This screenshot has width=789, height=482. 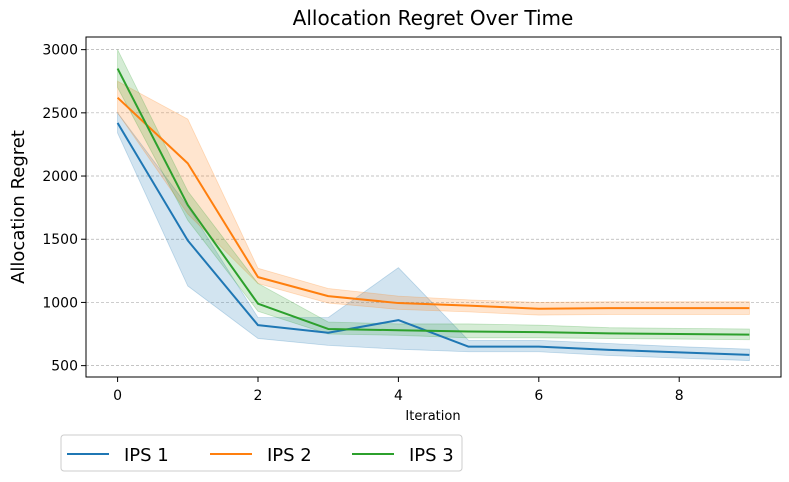 I want to click on x-tick-label: 6, so click(x=538, y=396).